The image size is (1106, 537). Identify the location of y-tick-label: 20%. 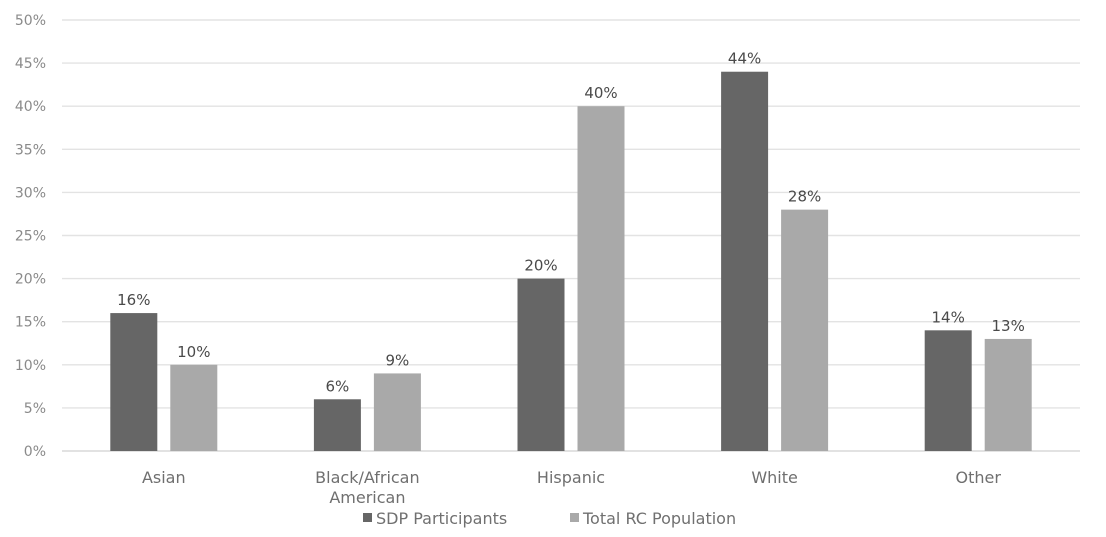
(30, 280).